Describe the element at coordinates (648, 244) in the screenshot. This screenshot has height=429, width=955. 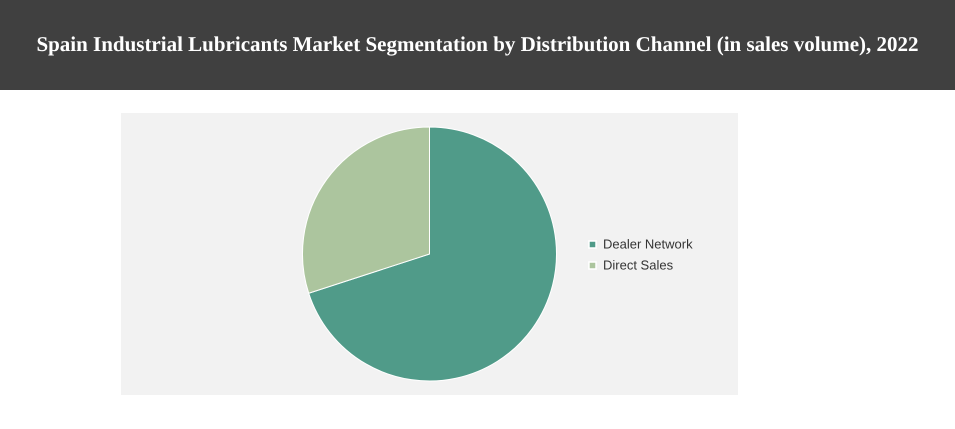
I see `legend-label: Dealer Network` at that location.